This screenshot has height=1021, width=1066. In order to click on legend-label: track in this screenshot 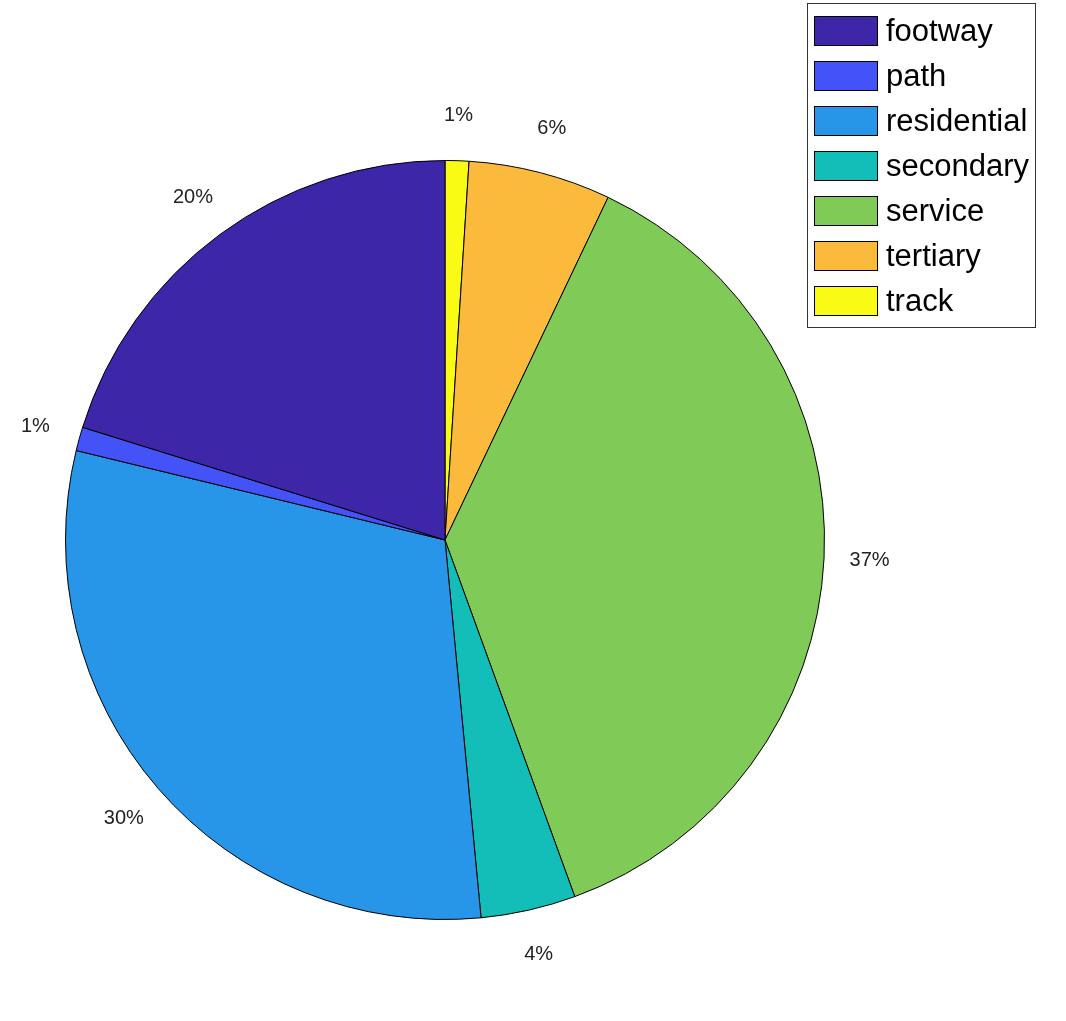, I will do `click(919, 301)`.